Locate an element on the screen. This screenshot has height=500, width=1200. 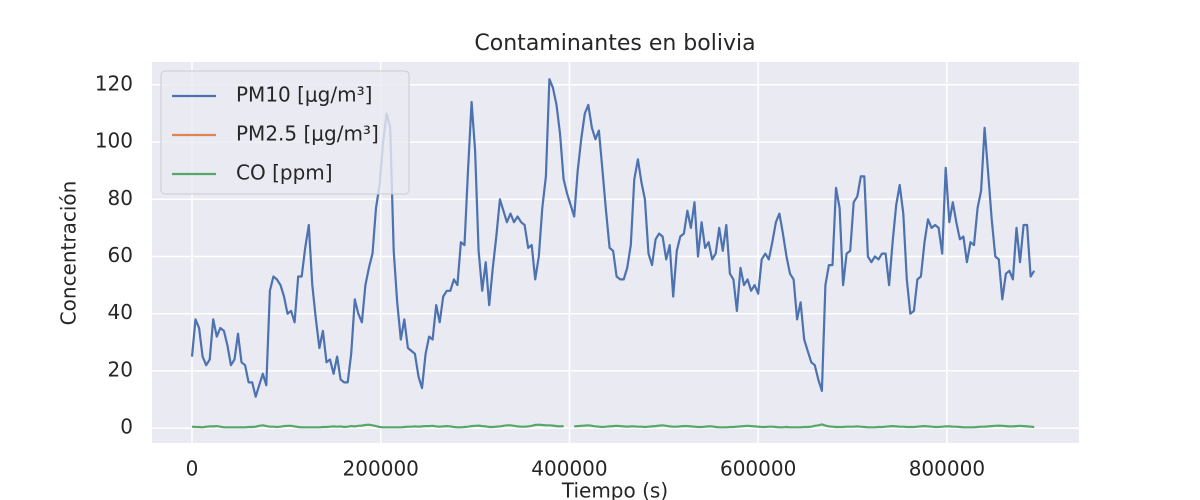
y-axis-label: Concentración is located at coordinates (69, 253).